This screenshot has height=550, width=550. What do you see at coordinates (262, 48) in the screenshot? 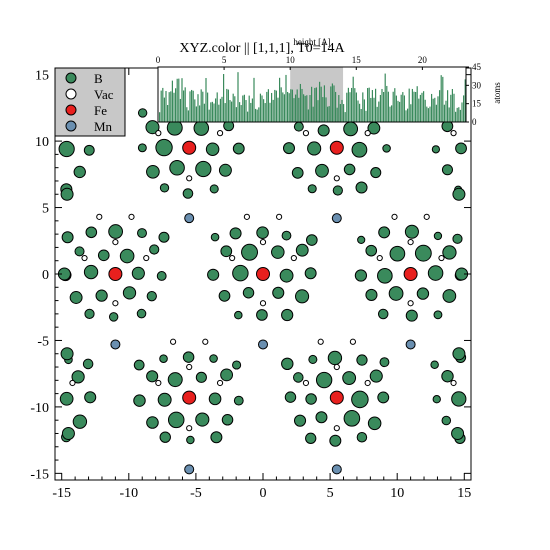
I see `chart-title: XYZ.color || [1,1,1], T0=14A` at bounding box center [262, 48].